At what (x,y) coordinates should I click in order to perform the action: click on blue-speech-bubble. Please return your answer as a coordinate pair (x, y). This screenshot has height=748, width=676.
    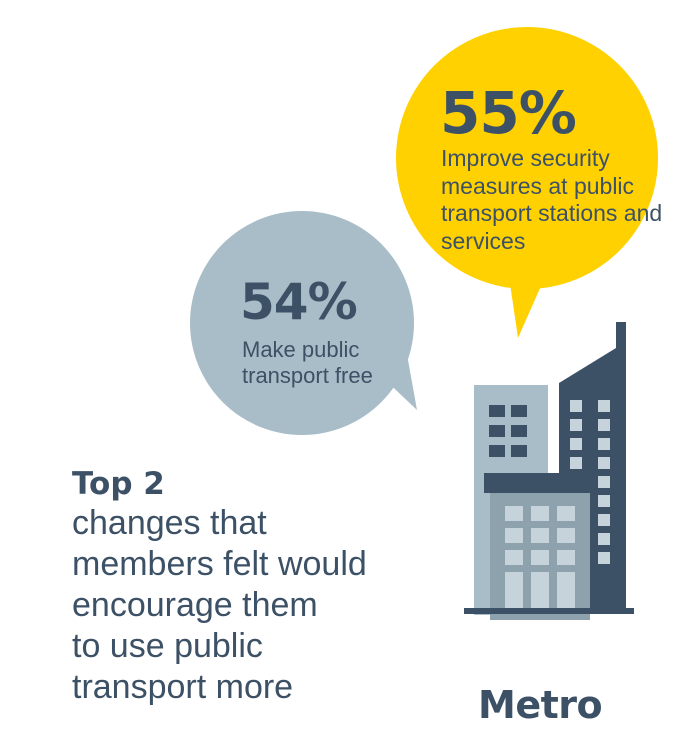
    Looking at the image, I should click on (303, 323).